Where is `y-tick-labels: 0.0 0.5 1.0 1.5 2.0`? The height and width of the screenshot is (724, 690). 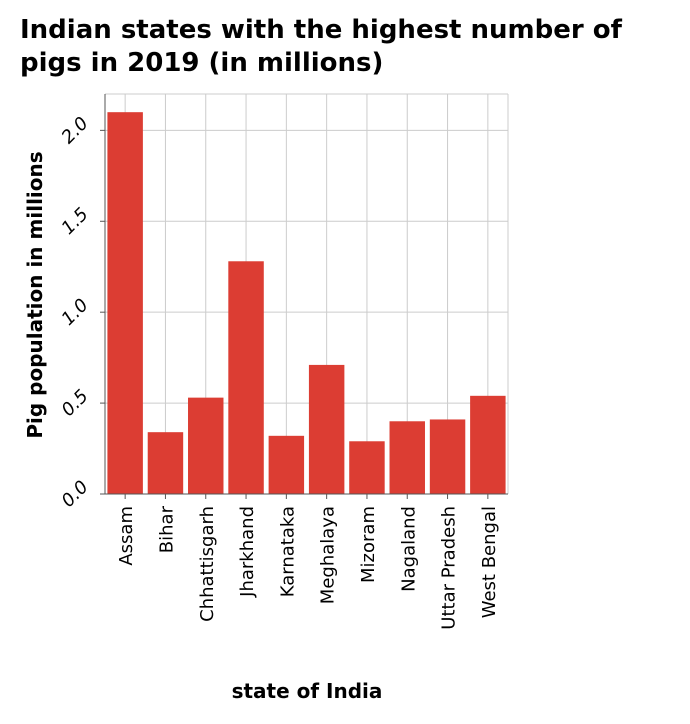
y-tick-labels: 0.0 0.5 1.0 1.5 2.0 is located at coordinates (75, 312).